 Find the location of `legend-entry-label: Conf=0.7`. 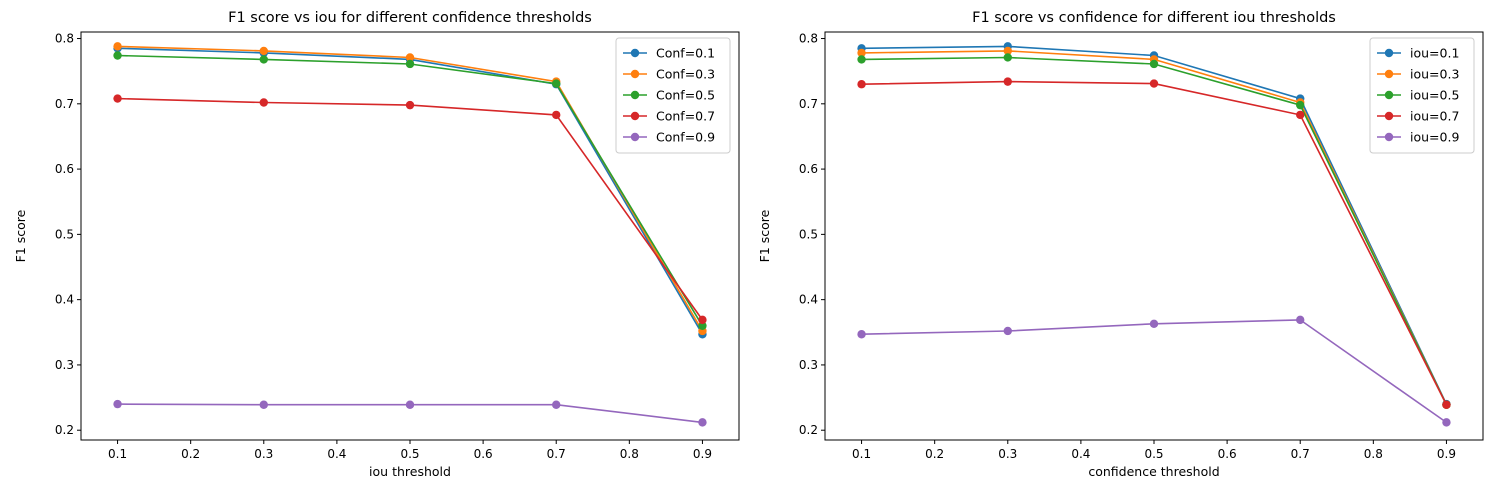

legend-entry-label: Conf=0.7 is located at coordinates (685, 116).